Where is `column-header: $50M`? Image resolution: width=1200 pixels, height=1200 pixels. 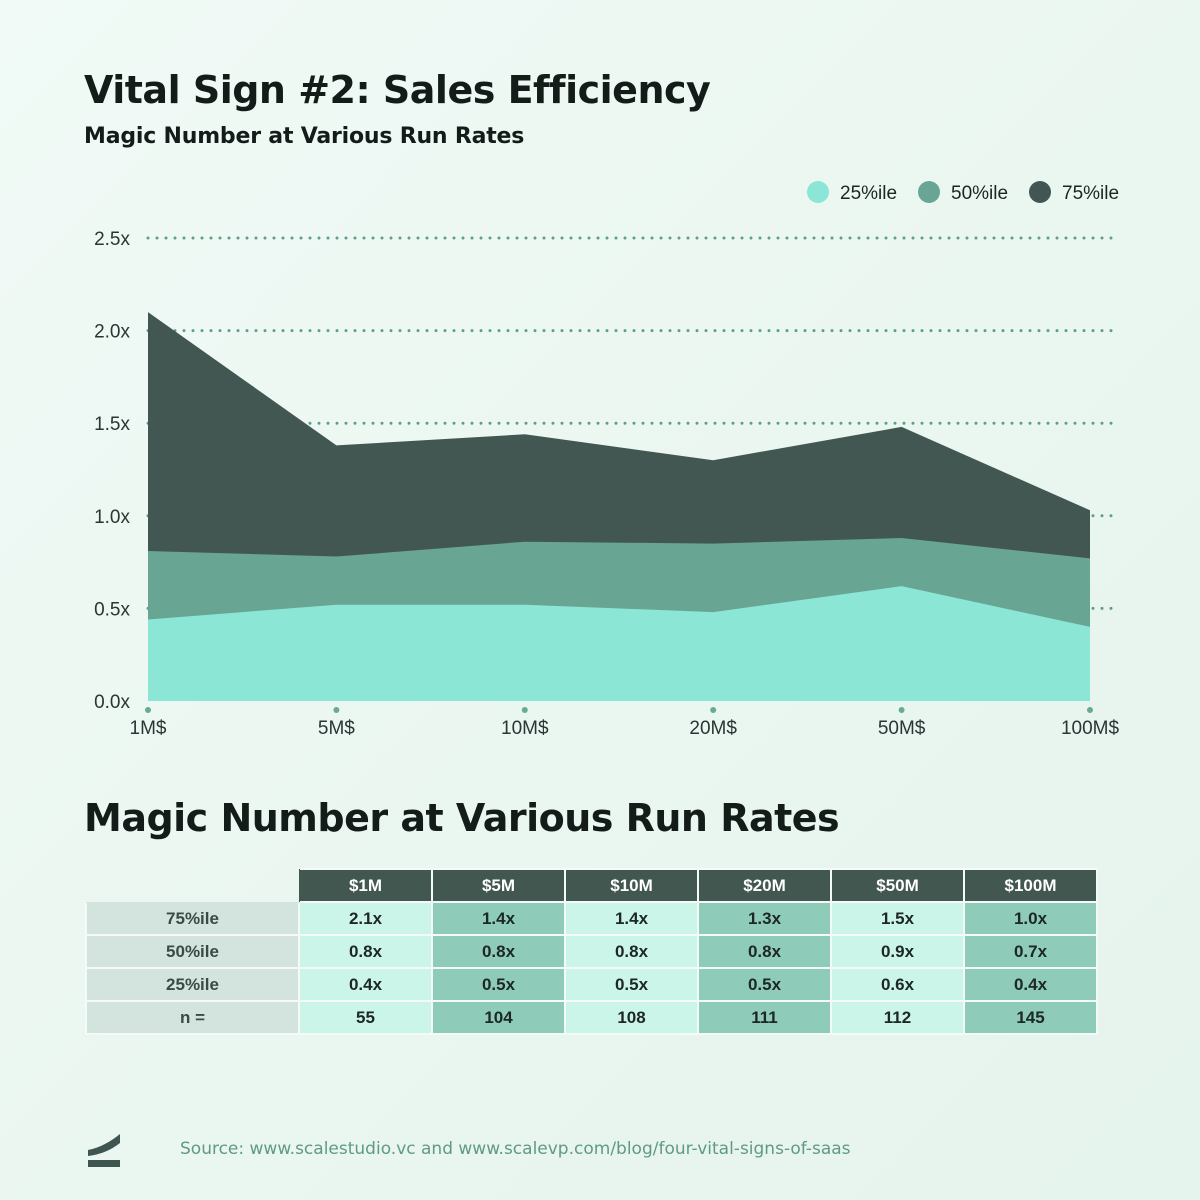
column-header: $50M is located at coordinates (897, 885).